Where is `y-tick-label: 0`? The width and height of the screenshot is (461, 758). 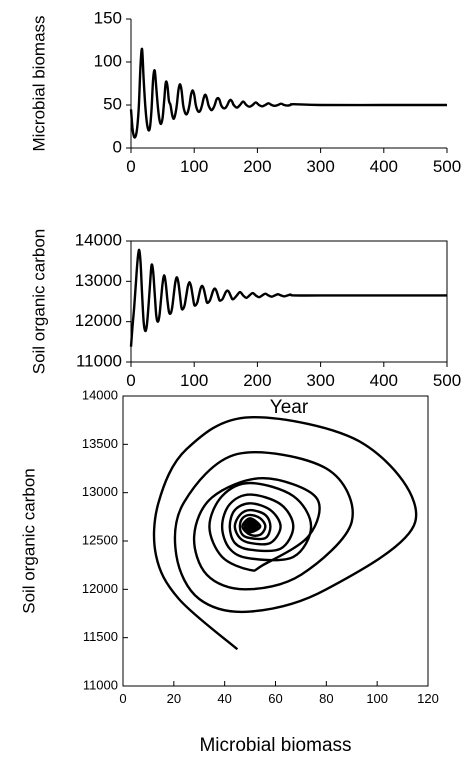 y-tick-label: 0 is located at coordinates (117, 146).